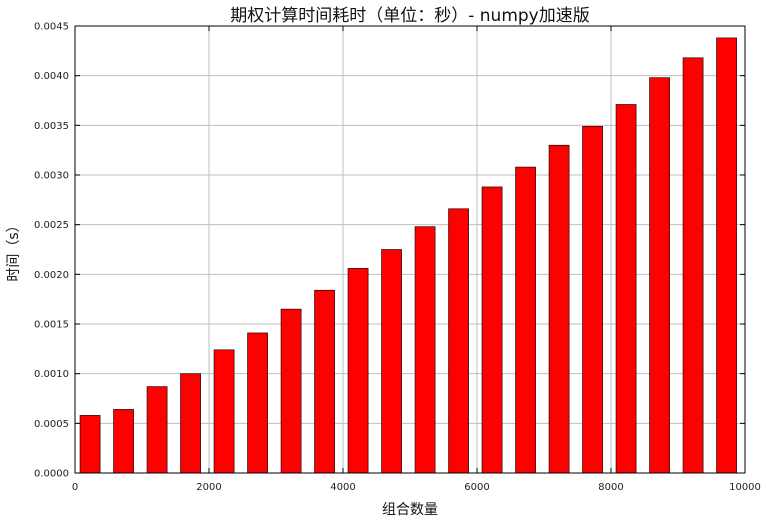 The image size is (766, 523). Describe the element at coordinates (51, 225) in the screenshot. I see `y-tick-label: 0.0025` at that location.